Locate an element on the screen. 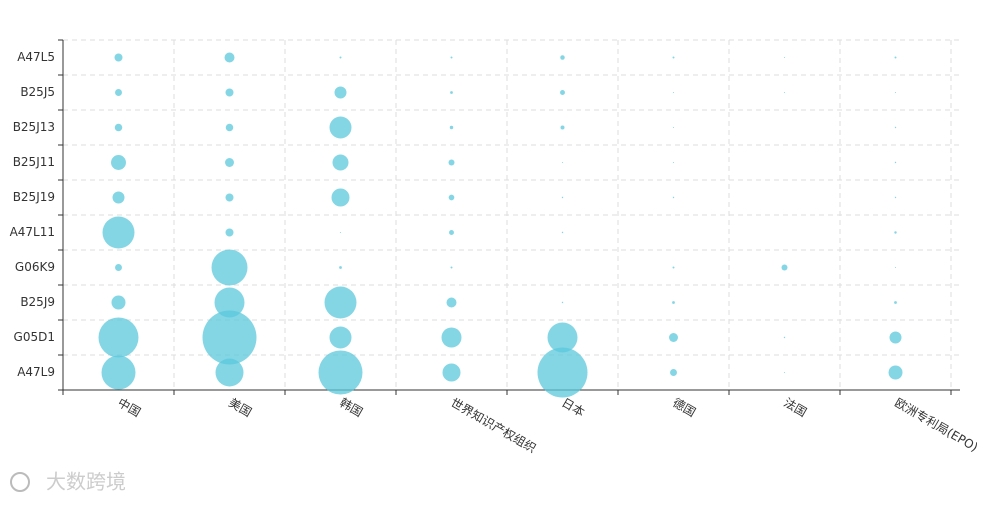  x-tick-label: 欧洲专利局(EPO) is located at coordinates (936, 425).